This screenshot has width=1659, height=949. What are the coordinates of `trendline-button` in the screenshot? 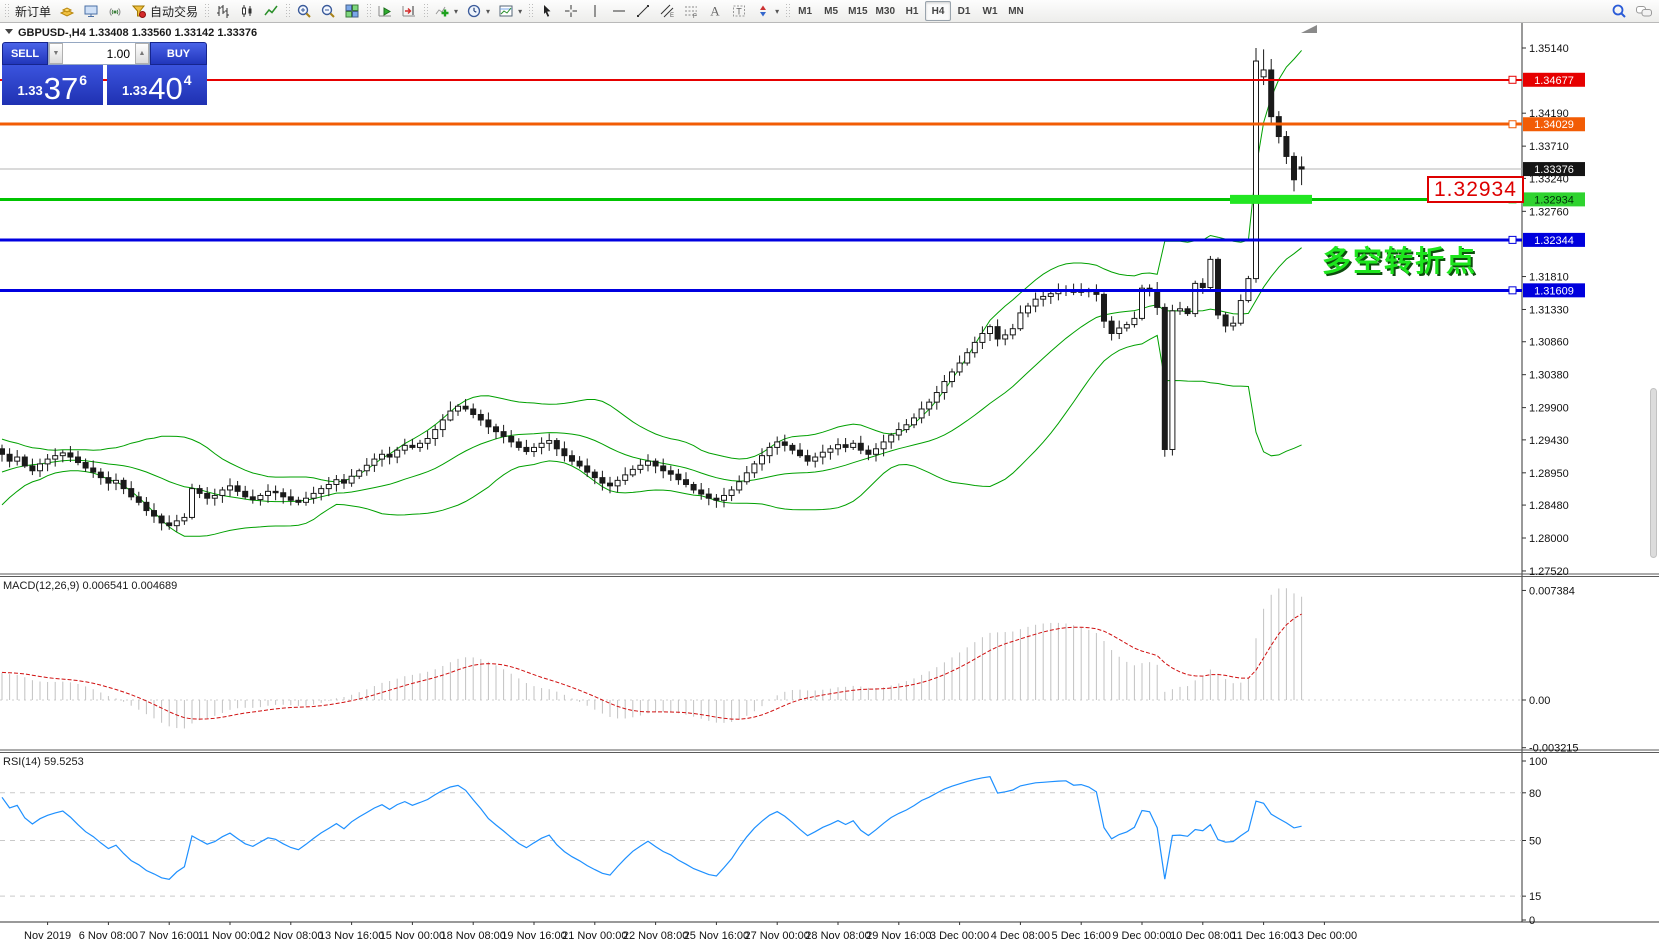 It's located at (643, 11).